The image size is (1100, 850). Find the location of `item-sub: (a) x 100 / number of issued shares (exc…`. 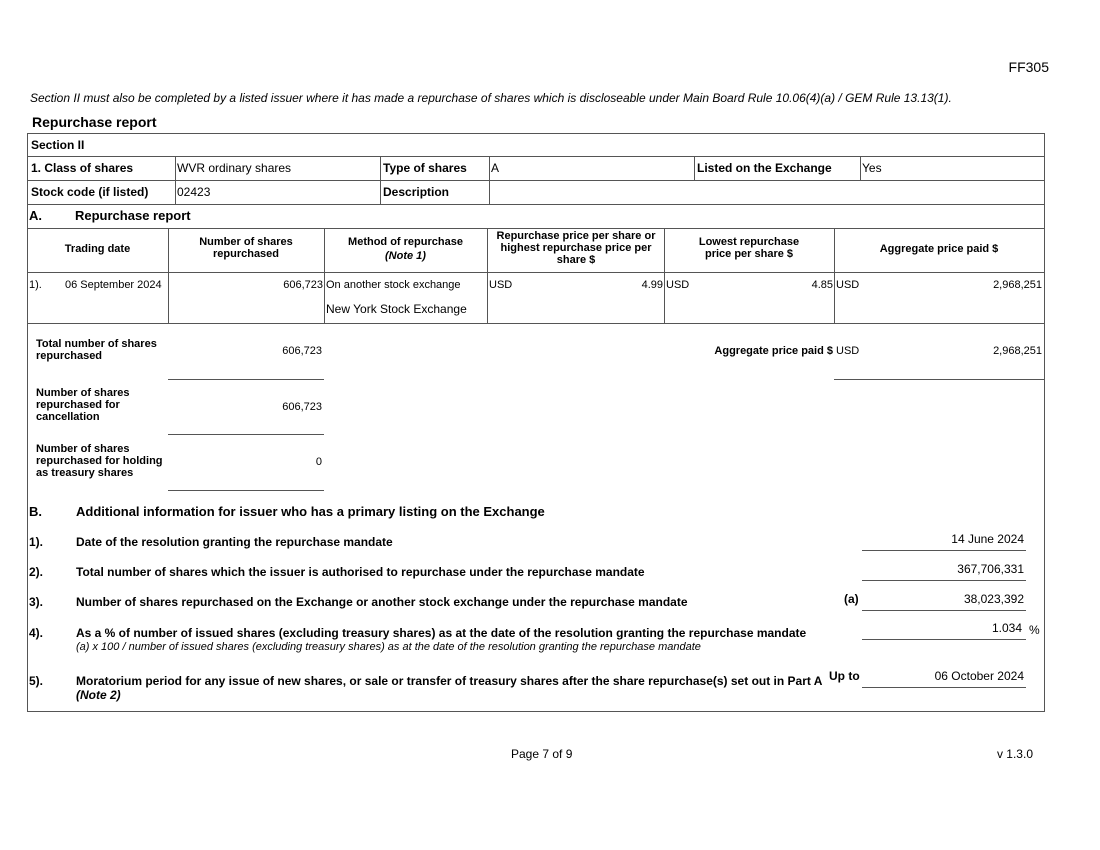

item-sub: (a) x 100 / number of issued shares (exc… is located at coordinates (388, 647).